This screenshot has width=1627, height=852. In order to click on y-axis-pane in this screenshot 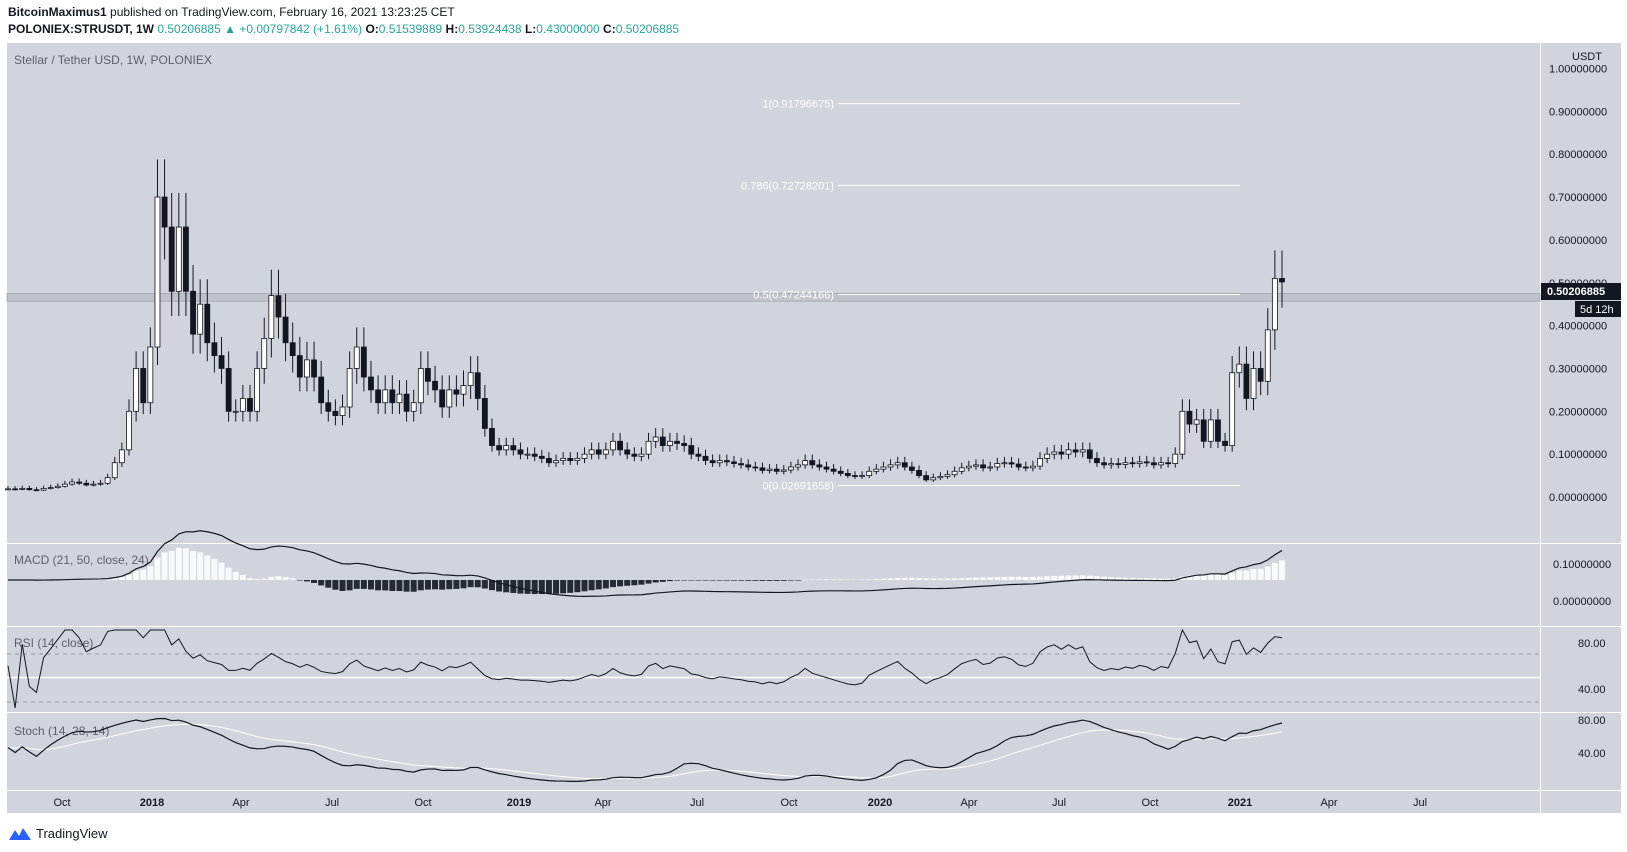, I will do `click(1581, 428)`.